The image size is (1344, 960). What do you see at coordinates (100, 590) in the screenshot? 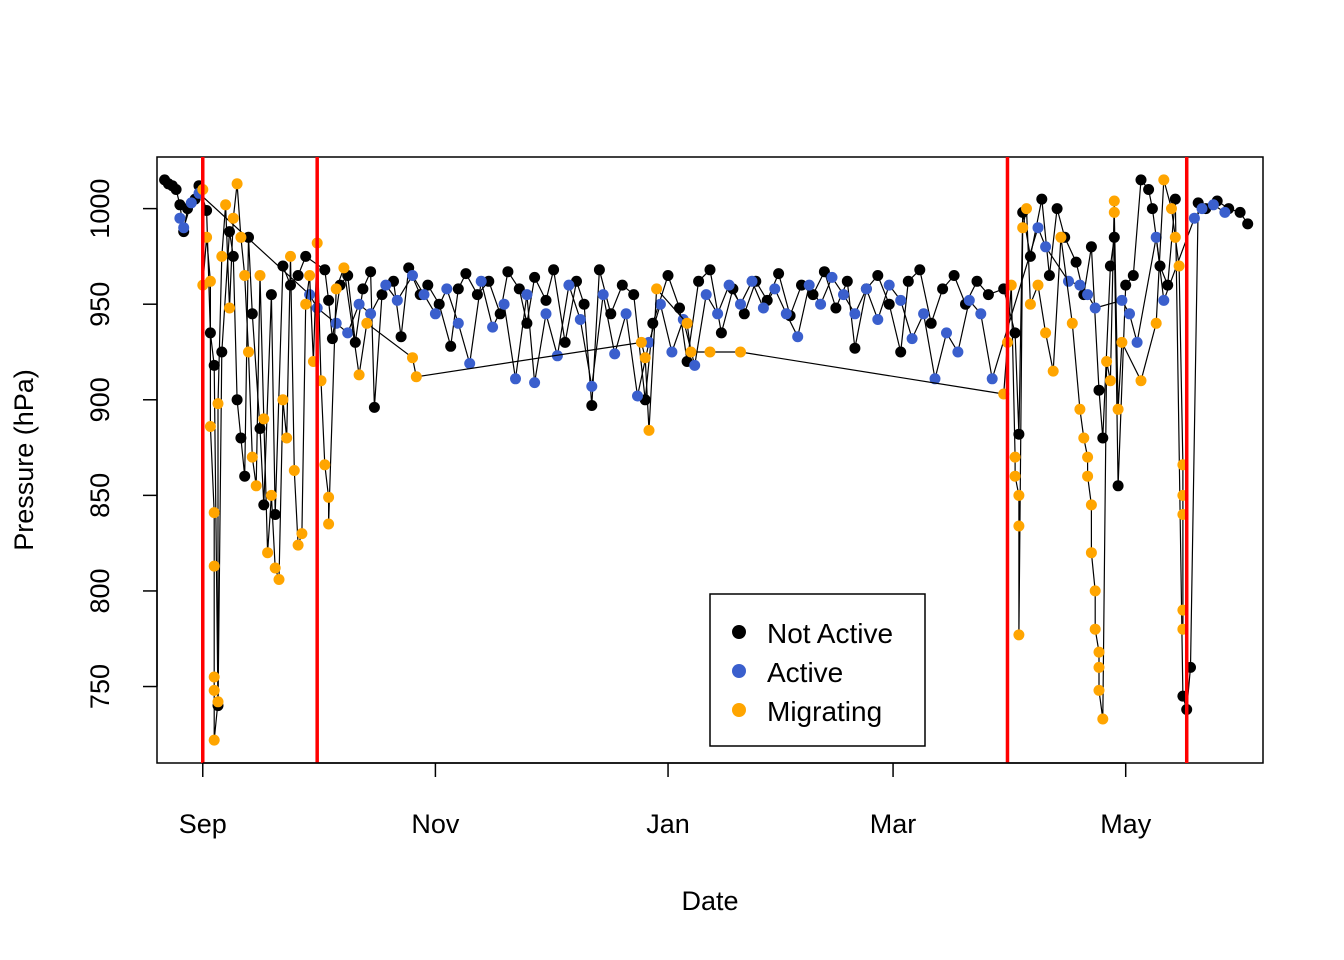
I see `y-tick-label: 800` at bounding box center [100, 590].